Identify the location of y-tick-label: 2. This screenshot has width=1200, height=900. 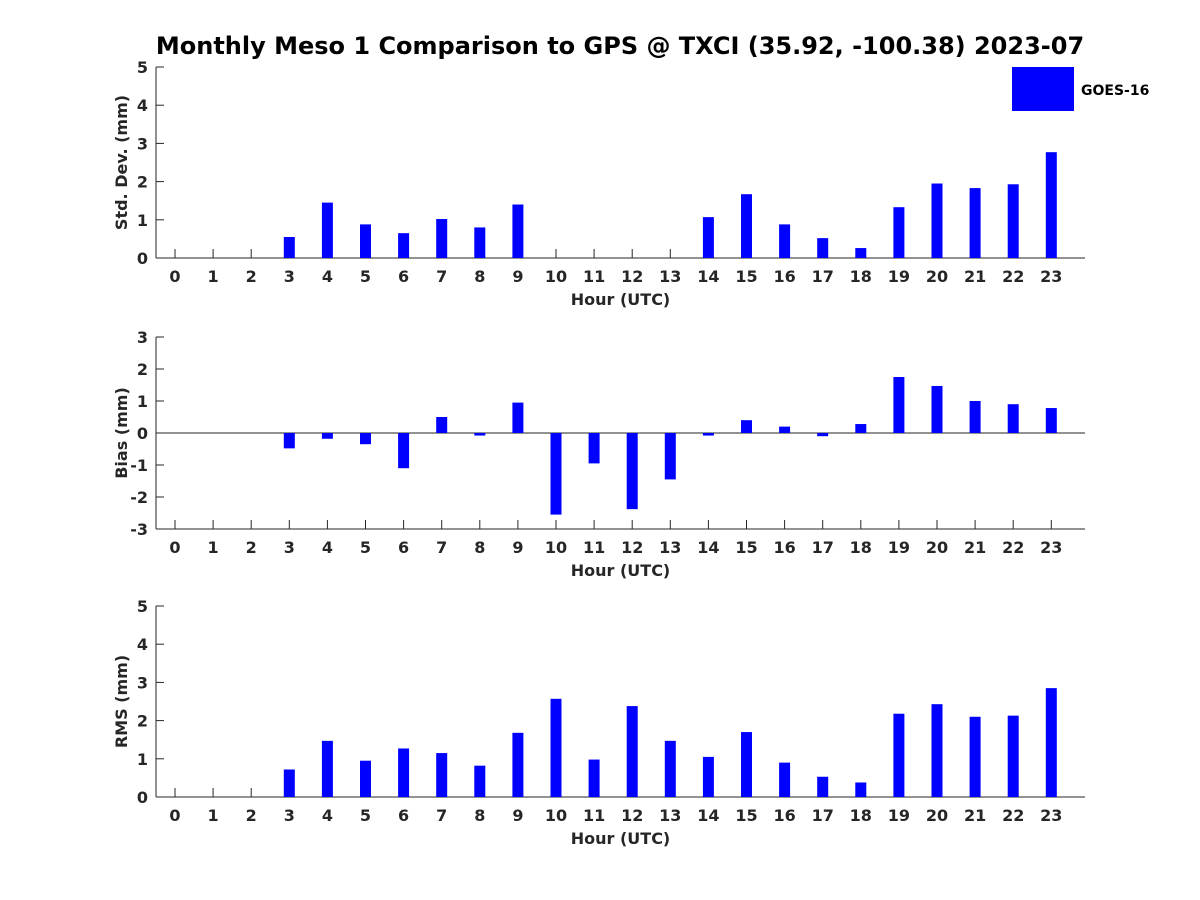
(142, 182).